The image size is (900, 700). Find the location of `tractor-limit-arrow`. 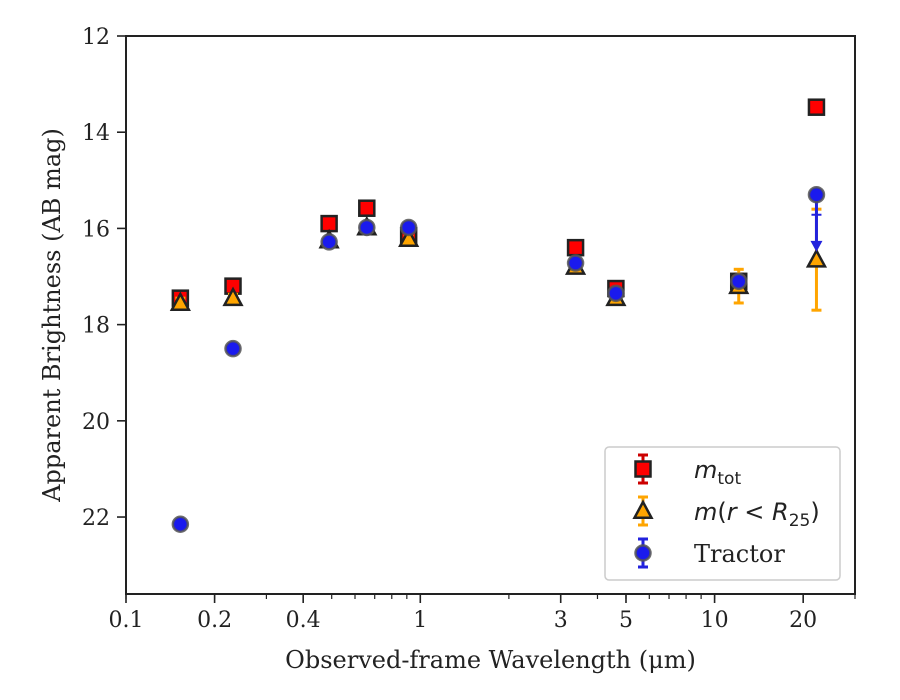

tractor-limit-arrow is located at coordinates (816, 246).